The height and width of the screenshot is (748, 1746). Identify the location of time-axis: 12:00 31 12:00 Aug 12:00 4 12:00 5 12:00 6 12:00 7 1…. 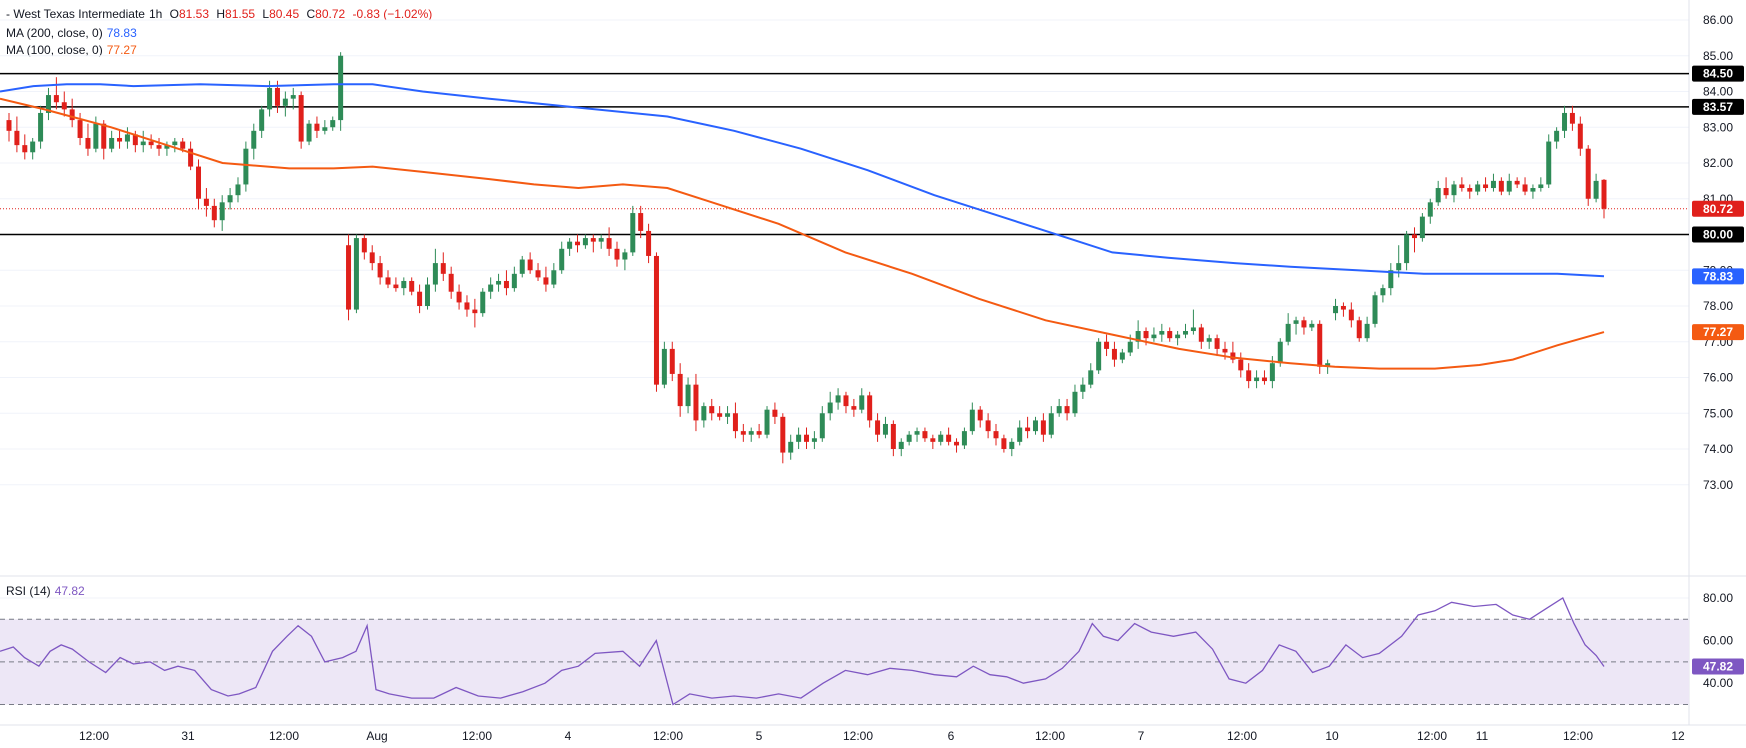
(882, 736).